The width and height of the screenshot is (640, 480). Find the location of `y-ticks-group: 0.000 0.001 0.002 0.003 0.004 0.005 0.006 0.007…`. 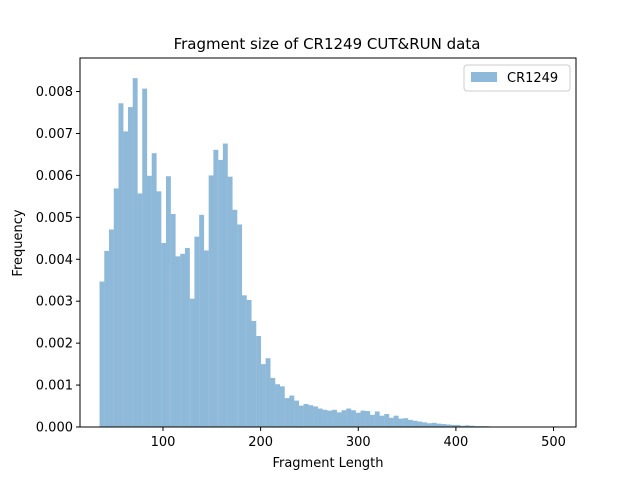

y-ticks-group: 0.000 0.001 0.002 0.003 0.004 0.005 0.006 0.007… is located at coordinates (58, 260).